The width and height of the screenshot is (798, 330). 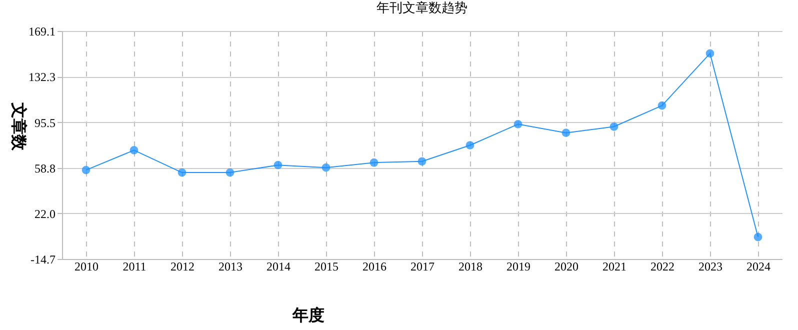 What do you see at coordinates (566, 267) in the screenshot?
I see `x-tick-label: 2020` at bounding box center [566, 267].